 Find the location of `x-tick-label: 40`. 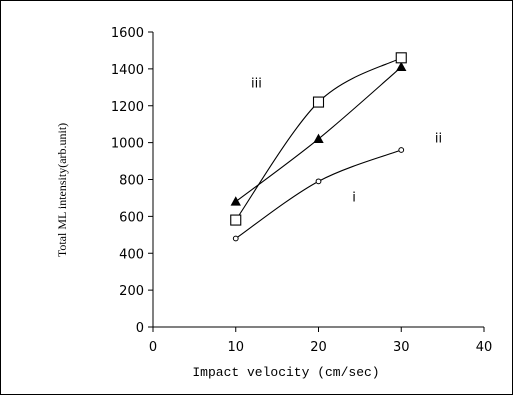

x-tick-label: 40 is located at coordinates (484, 347).